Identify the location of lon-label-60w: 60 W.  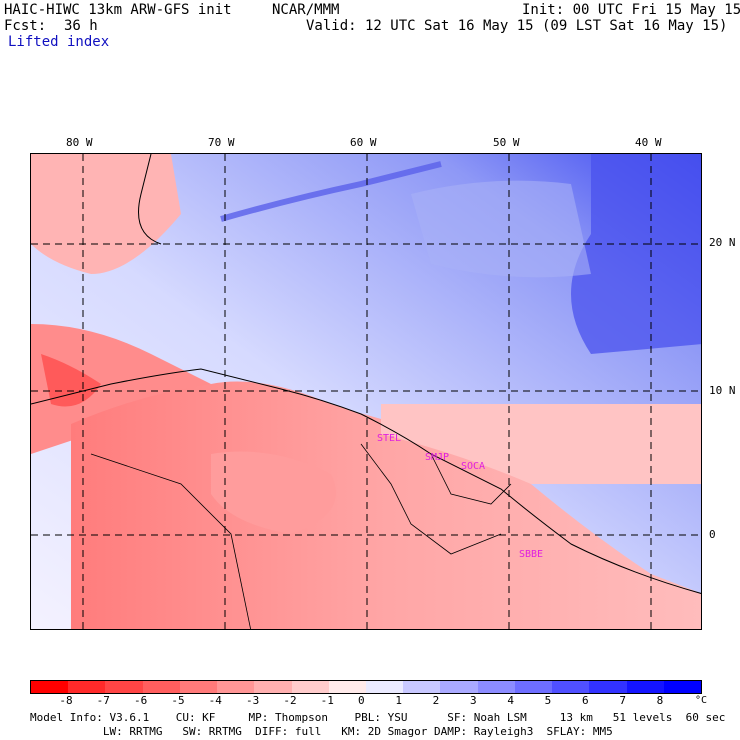
(363, 142).